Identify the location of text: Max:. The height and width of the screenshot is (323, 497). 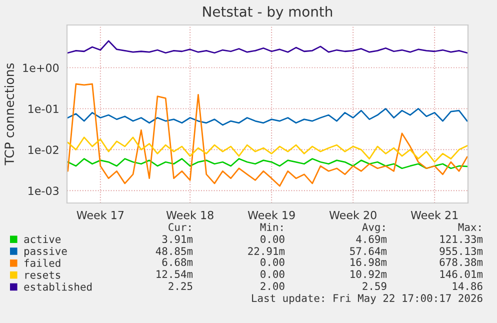
(469, 227).